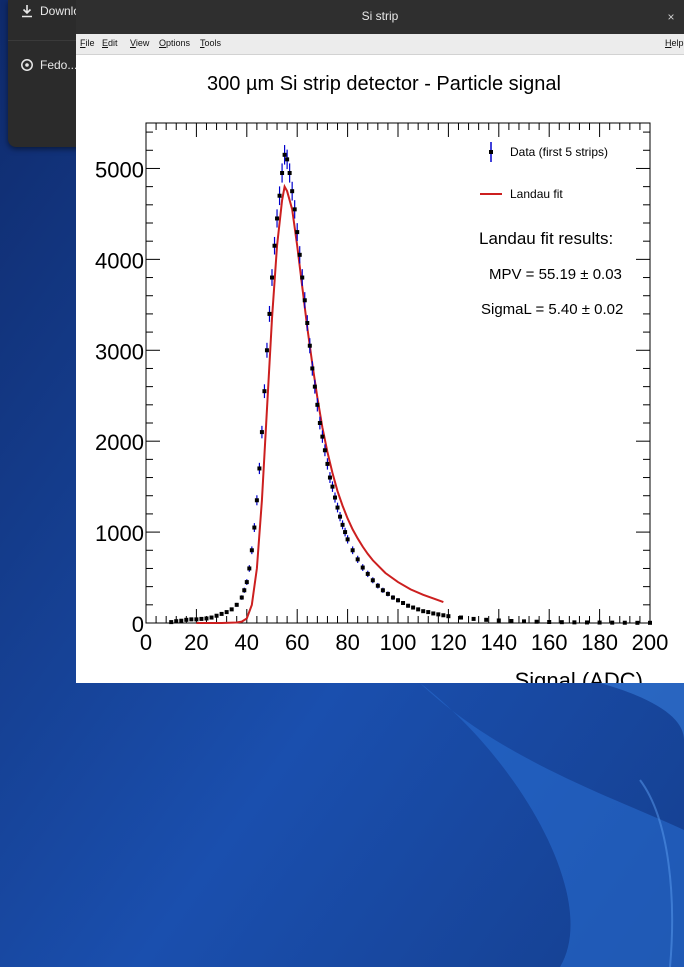 The height and width of the screenshot is (967, 684). I want to click on x-tick-label: 20, so click(196, 642).